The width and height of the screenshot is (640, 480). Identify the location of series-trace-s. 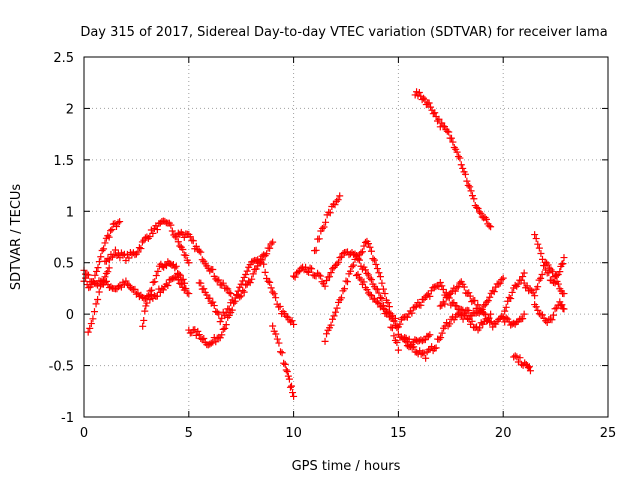
(549, 259).